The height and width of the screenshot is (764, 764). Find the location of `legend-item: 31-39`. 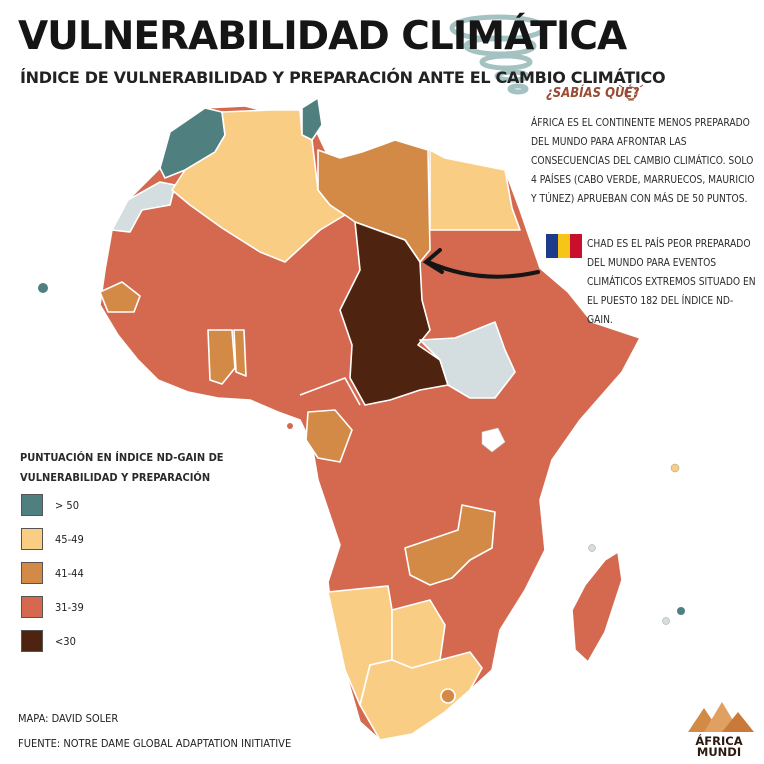

legend-item: 31-39 is located at coordinates (52, 607).